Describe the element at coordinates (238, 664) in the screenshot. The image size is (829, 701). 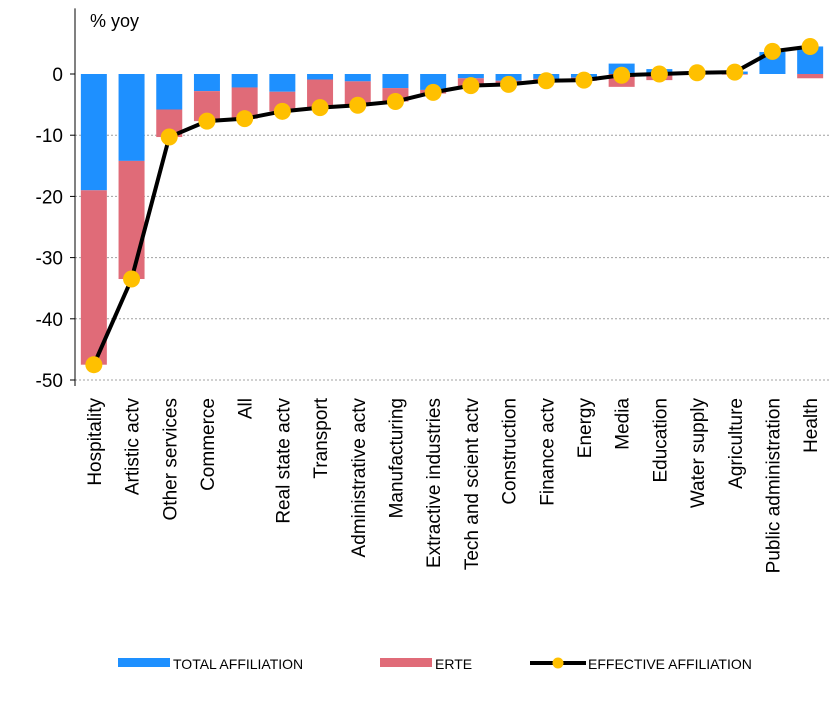
I see `legend-label: TOTAL AFFILIATION` at that location.